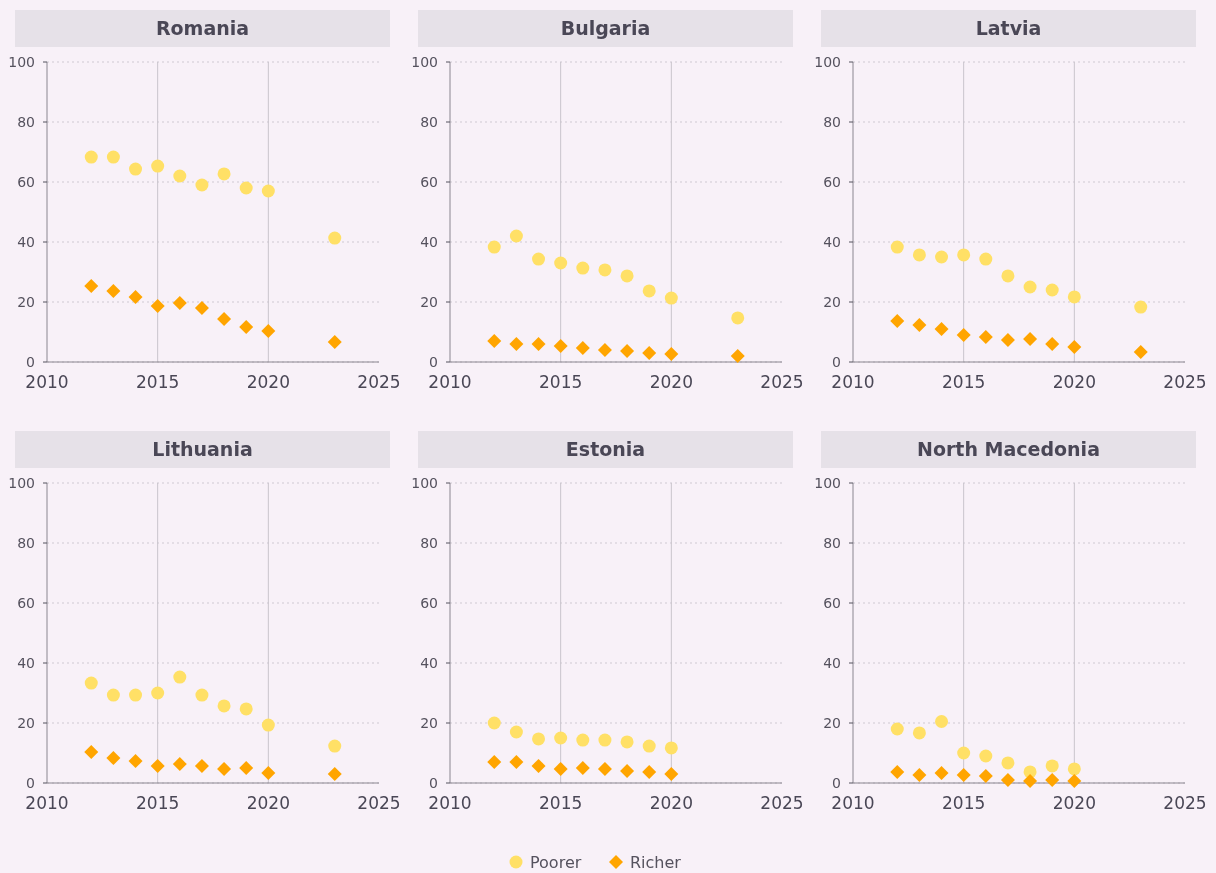 The image size is (1216, 873). I want to click on chart-title: North Macedonia, so click(1008, 449).